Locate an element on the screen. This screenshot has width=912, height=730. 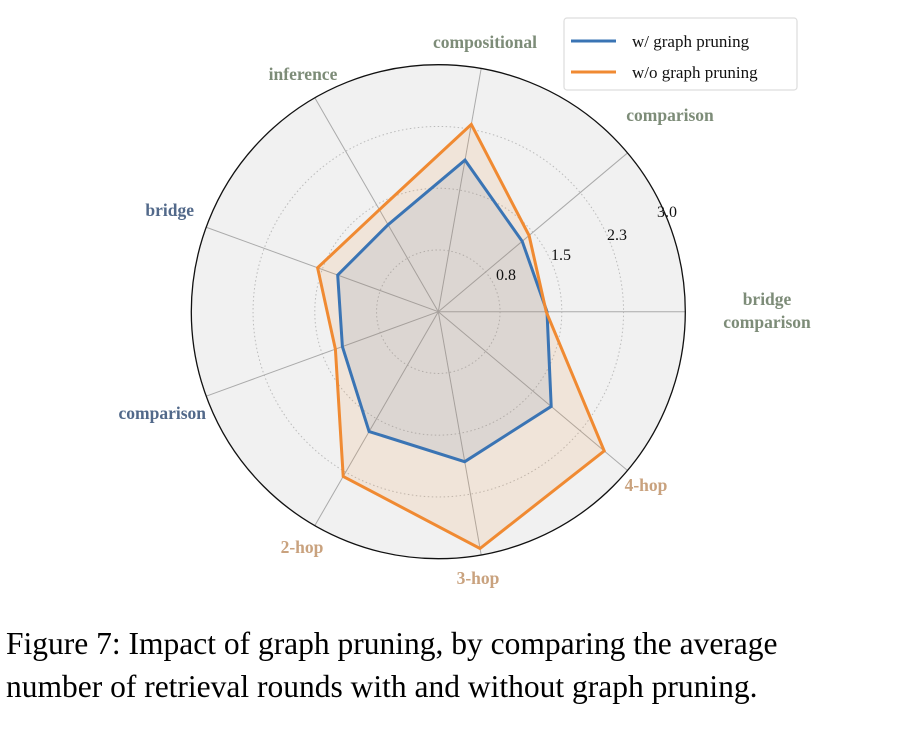
axis-label-4-hop: 4-hop is located at coordinates (646, 485).